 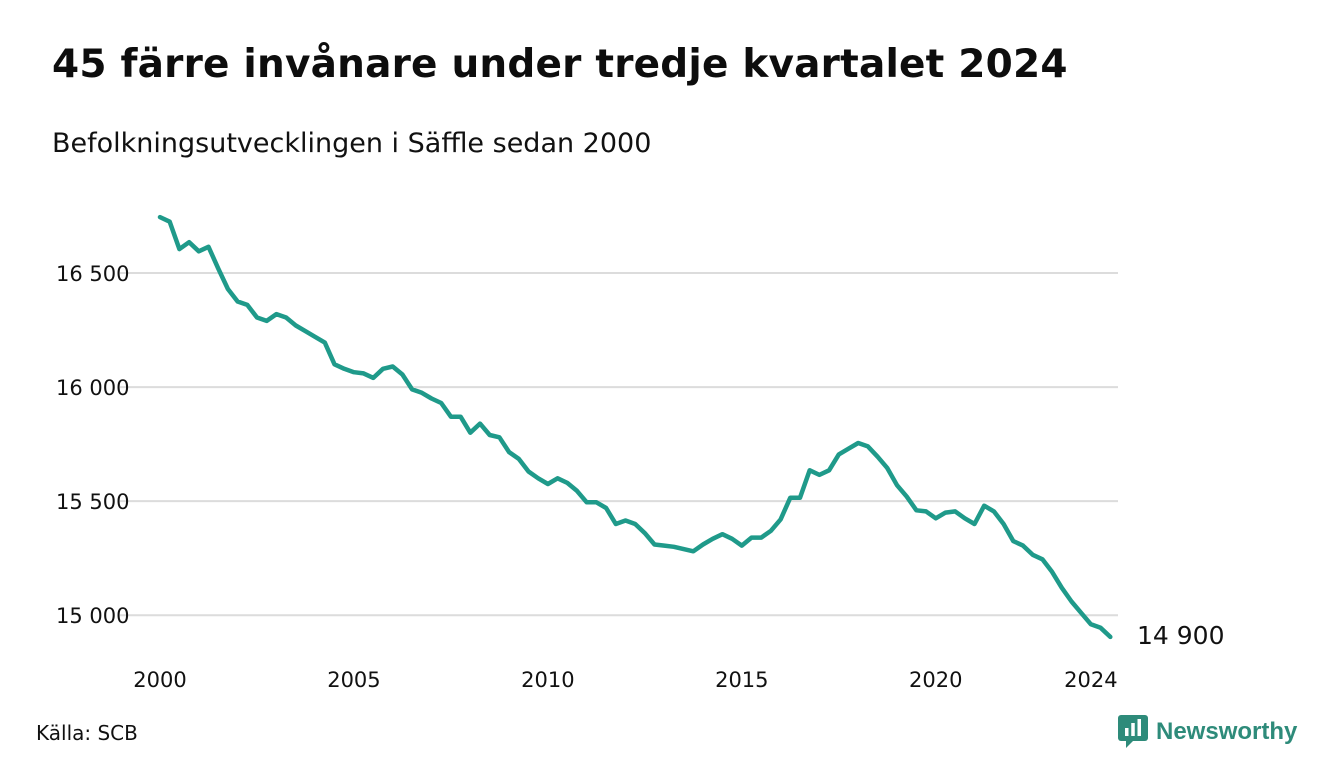 I want to click on brand-name: Newsworthy, so click(x=1227, y=731).